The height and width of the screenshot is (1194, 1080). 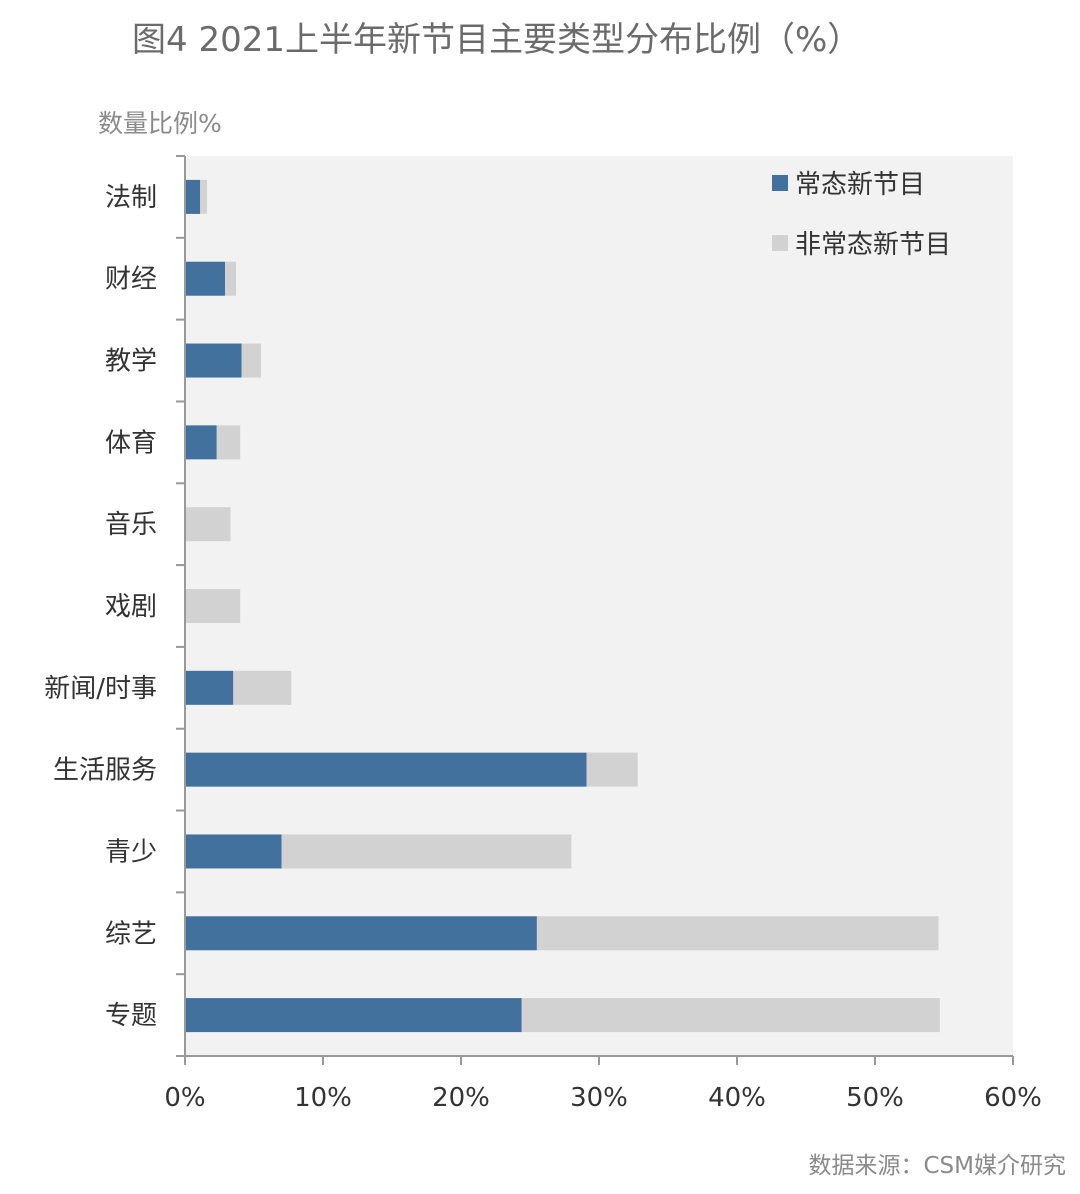 I want to click on legend-label-series1: 常态新节目, so click(x=860, y=185).